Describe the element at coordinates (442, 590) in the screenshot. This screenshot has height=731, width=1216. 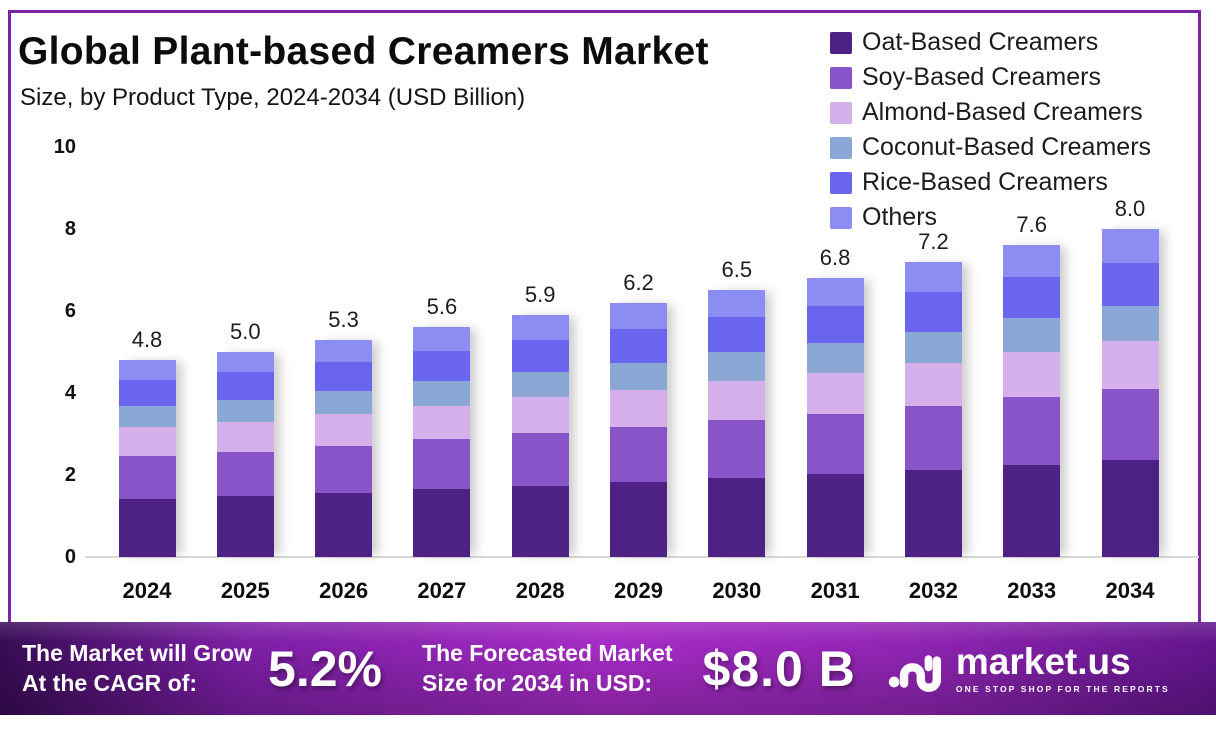
I see `x-axis-label: 2027` at that location.